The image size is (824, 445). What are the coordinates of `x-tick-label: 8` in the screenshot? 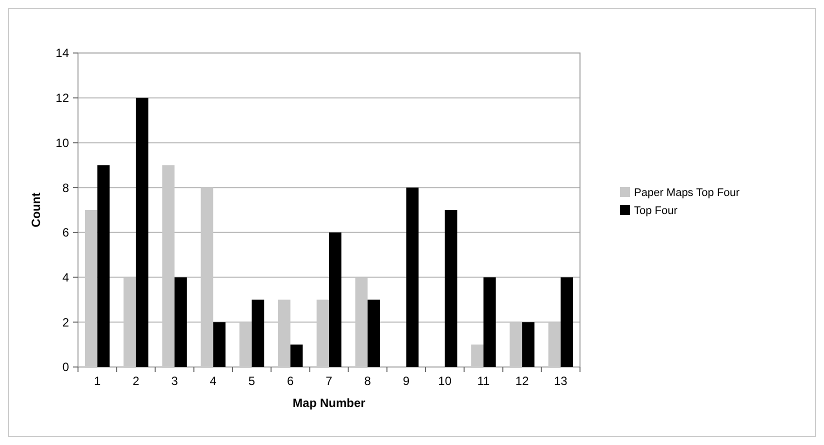 It's located at (368, 381).